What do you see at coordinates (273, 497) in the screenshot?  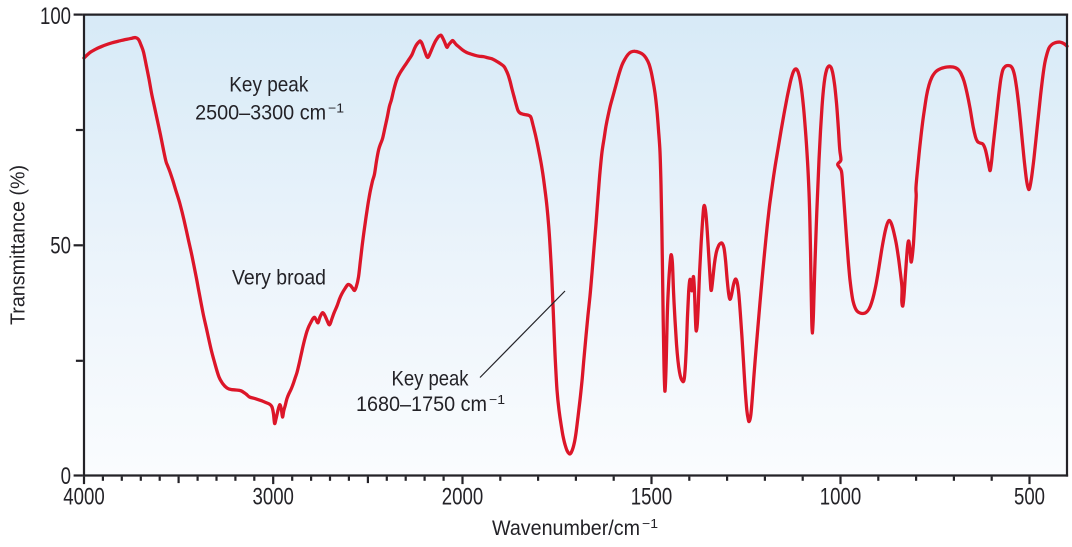 I see `svg-text: 3000` at bounding box center [273, 497].